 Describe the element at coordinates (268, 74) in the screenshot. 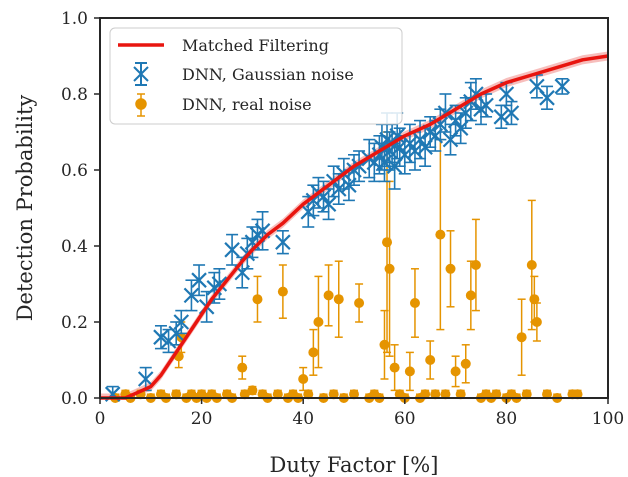

I see `legend-label-gaussian-noise: DNN, Gaussian noise` at that location.